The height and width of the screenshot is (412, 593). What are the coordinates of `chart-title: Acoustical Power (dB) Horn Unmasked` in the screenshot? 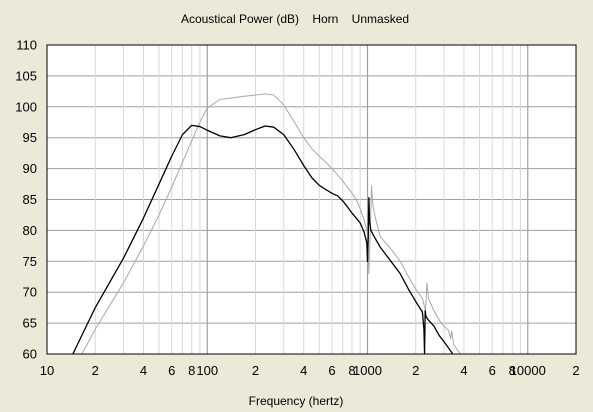 It's located at (295, 19).